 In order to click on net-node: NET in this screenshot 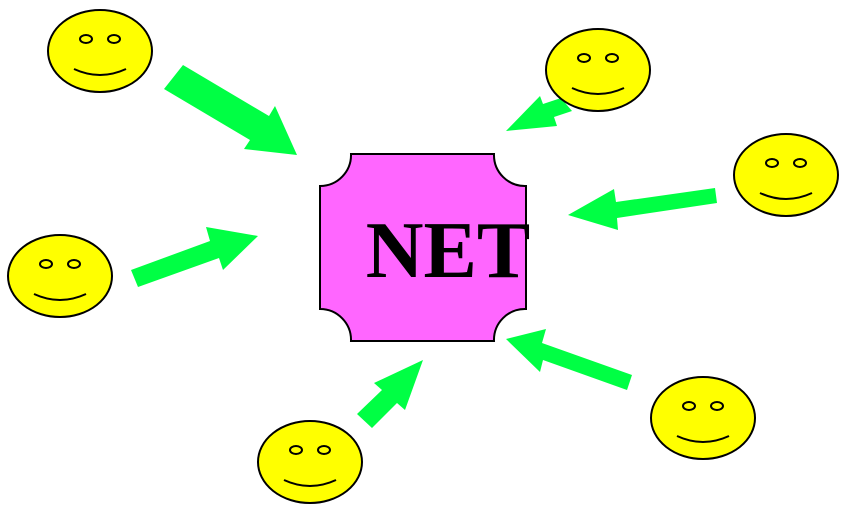, I will do `click(425, 247)`.